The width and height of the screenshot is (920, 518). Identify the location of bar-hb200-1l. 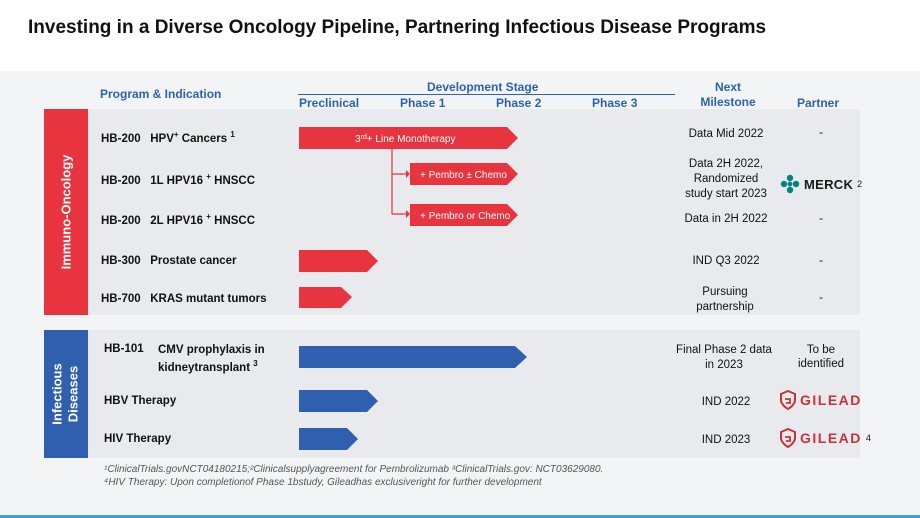
(464, 174).